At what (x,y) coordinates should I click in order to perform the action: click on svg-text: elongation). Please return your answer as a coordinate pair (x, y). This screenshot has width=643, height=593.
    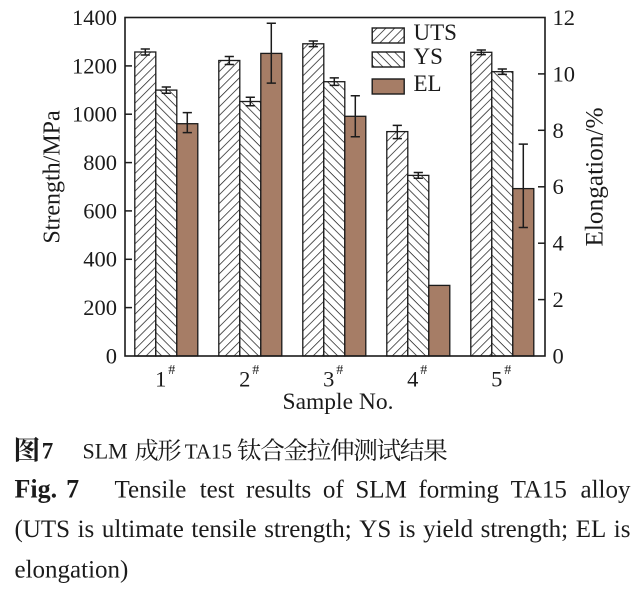
    Looking at the image, I should click on (72, 570).